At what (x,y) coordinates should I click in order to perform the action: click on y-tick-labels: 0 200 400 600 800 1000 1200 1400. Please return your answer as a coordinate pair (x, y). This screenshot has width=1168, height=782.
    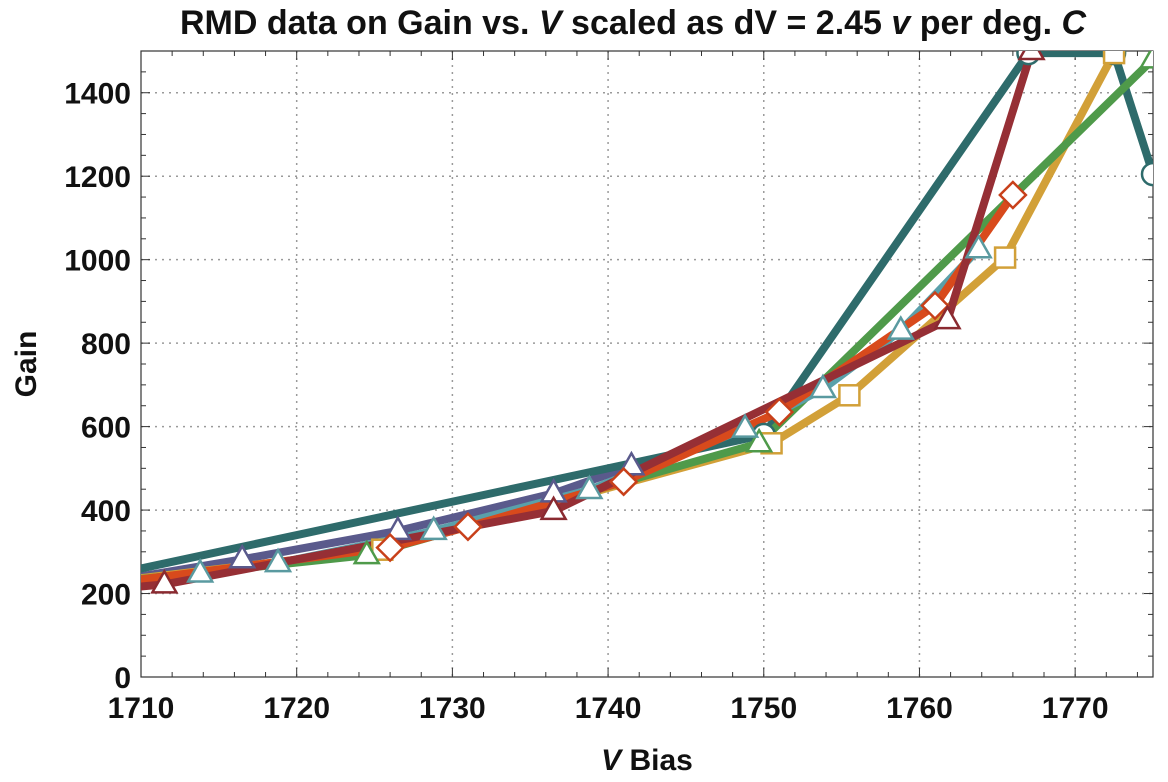
    Looking at the image, I should click on (97, 386).